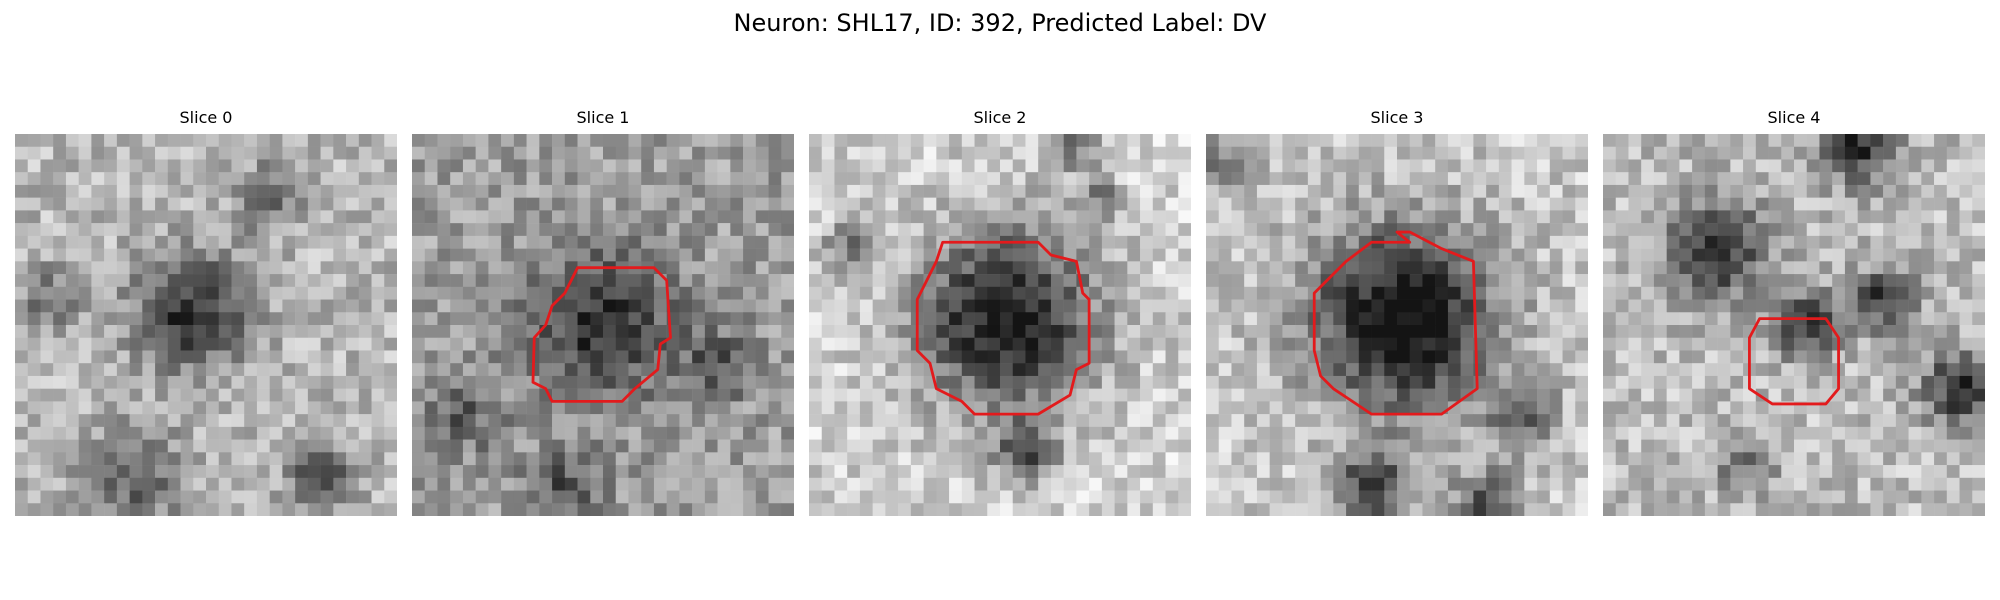  I want to click on slice-title-2: Slice 2, so click(1000, 117).